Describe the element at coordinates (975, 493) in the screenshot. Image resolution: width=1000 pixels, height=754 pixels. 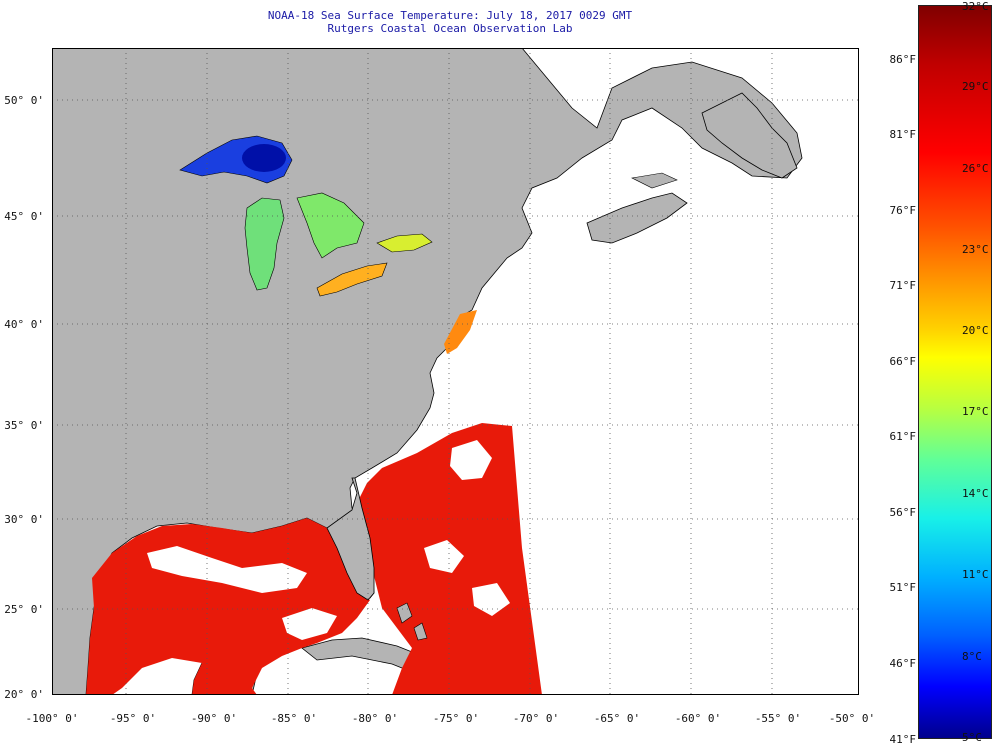
I see `colorbar-label-14c: 14°C` at that location.